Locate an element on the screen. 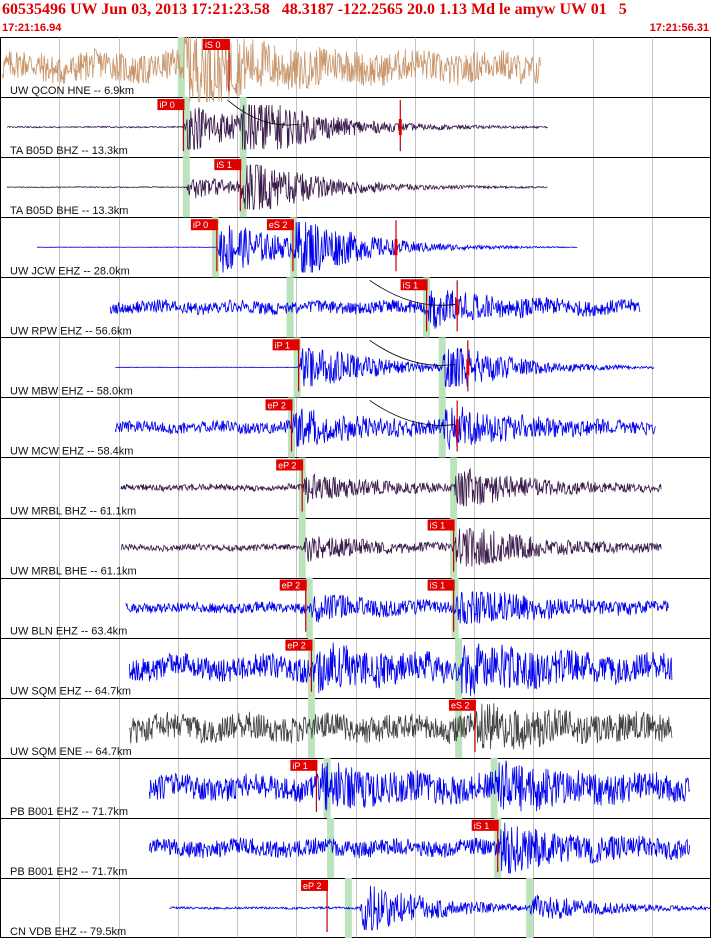  station-label: TA B05D BHZ -- 13.3km is located at coordinates (69, 151).